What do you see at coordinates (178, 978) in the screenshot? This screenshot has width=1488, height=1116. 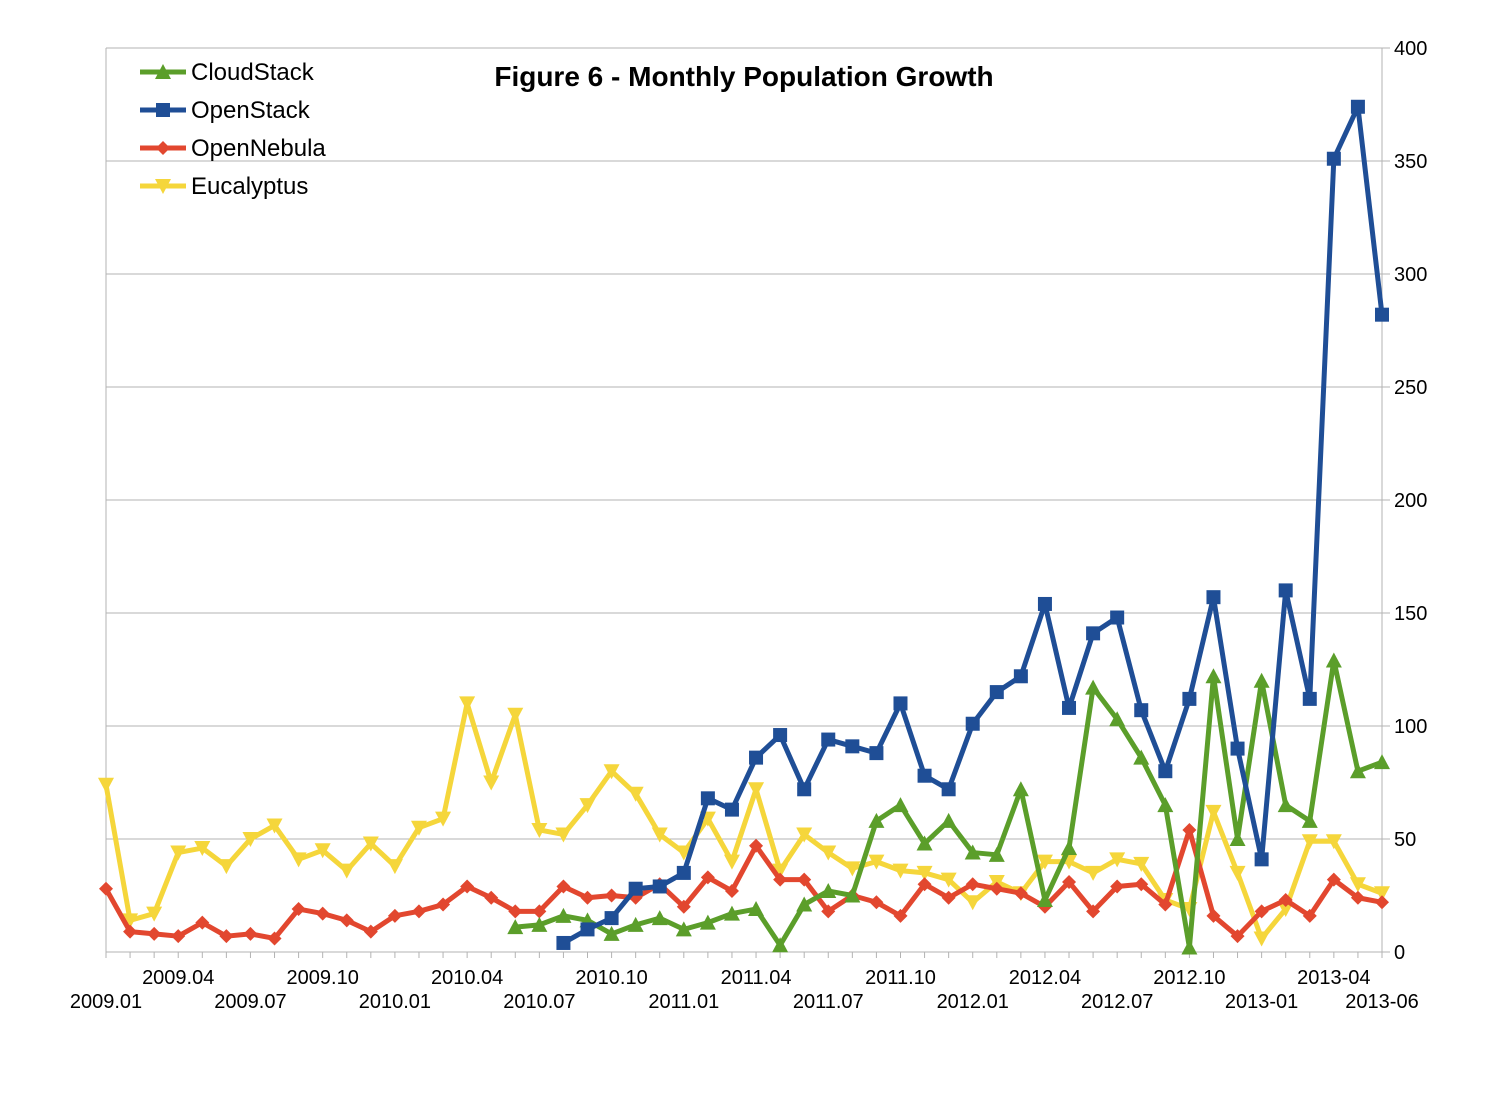 I see `x-tick-label: 2009.04` at bounding box center [178, 978].